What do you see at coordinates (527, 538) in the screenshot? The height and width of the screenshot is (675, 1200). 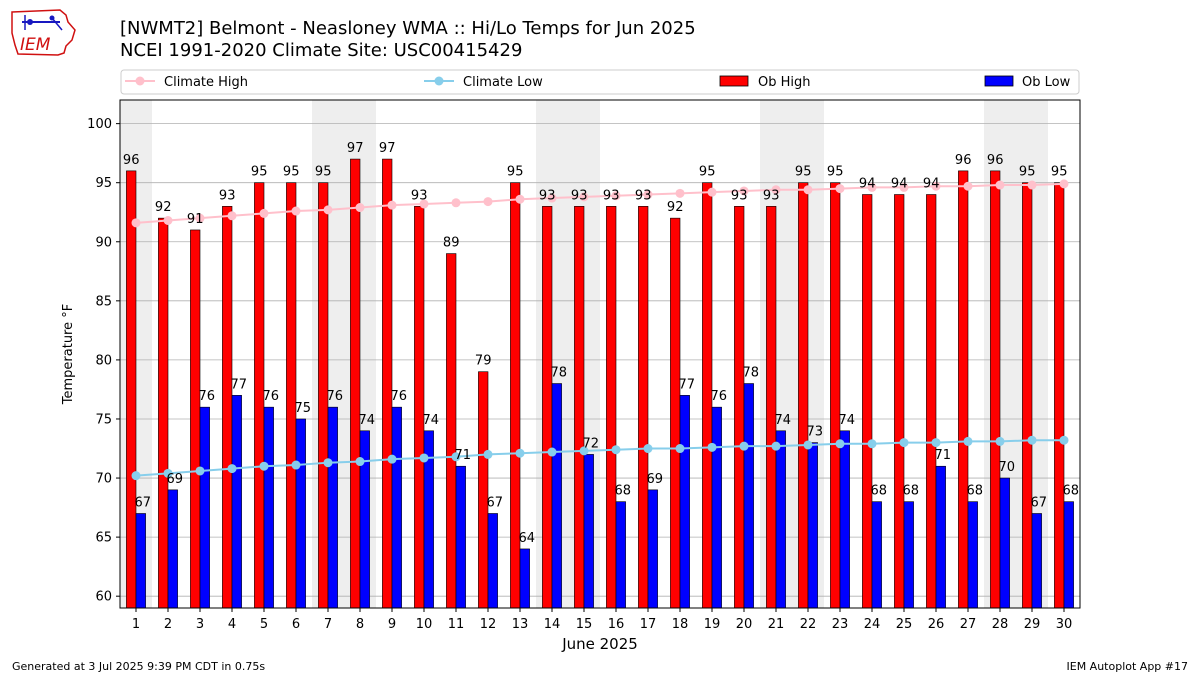 I see `ob-low-label: 64` at bounding box center [527, 538].